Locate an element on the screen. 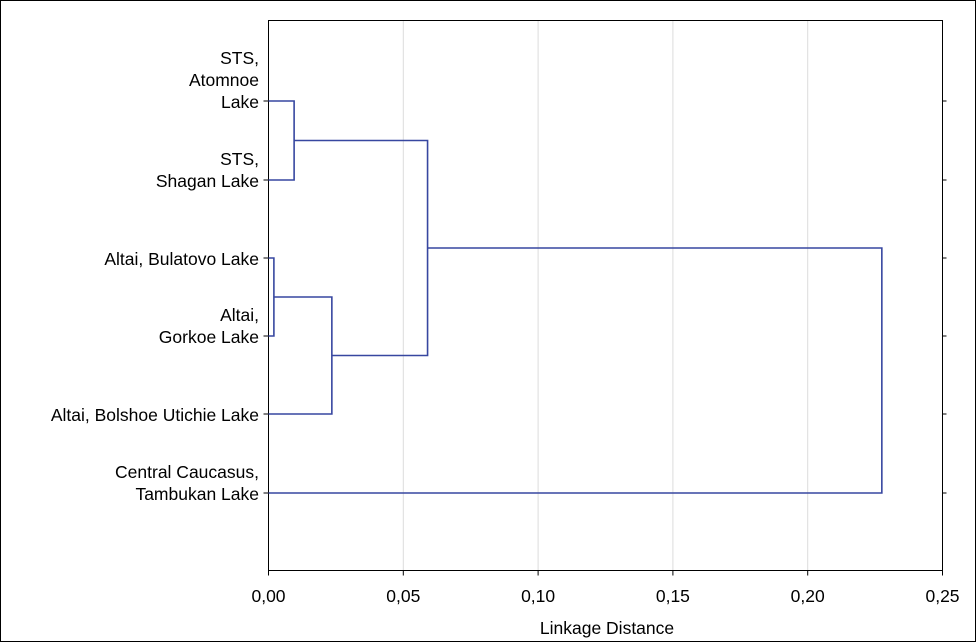 The image size is (976, 642). x-tick-label: 0,10 is located at coordinates (538, 596).